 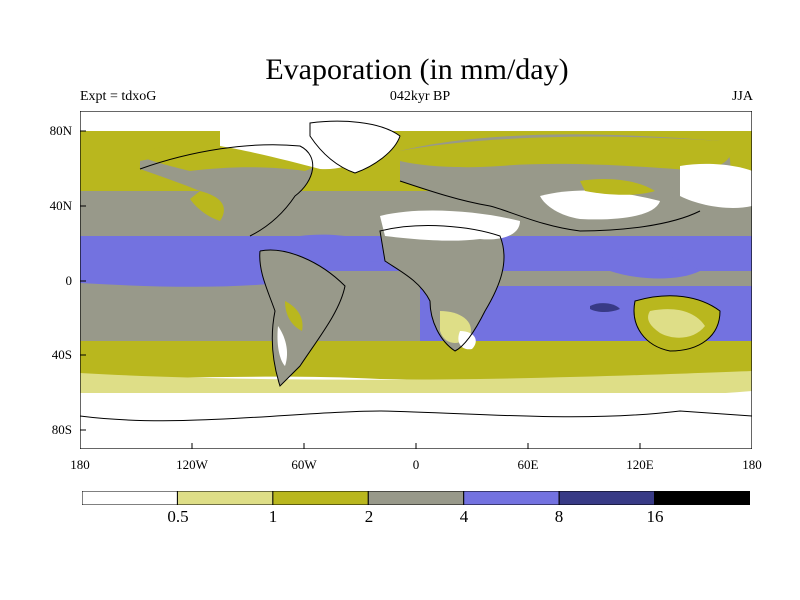 I want to click on siberia-yellow, so click(x=565, y=153).